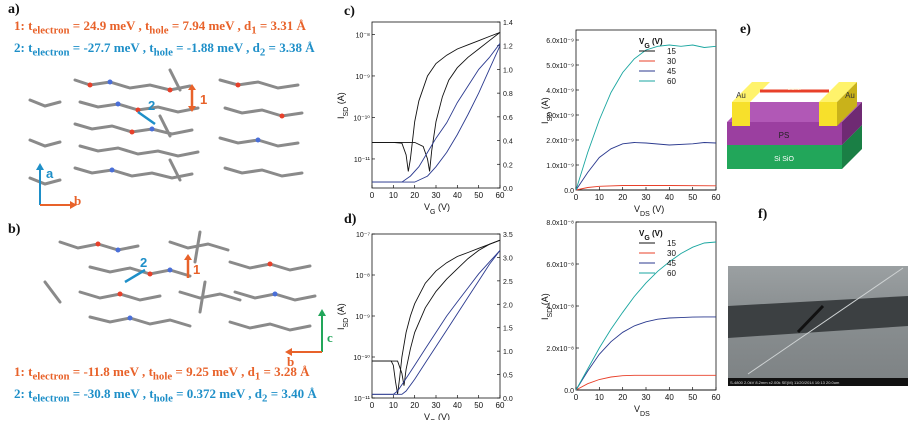 The image size is (922, 423). Describe the element at coordinates (111, 47) in the screenshot. I see `eq-value: = -27.7 meV ,` at that location.